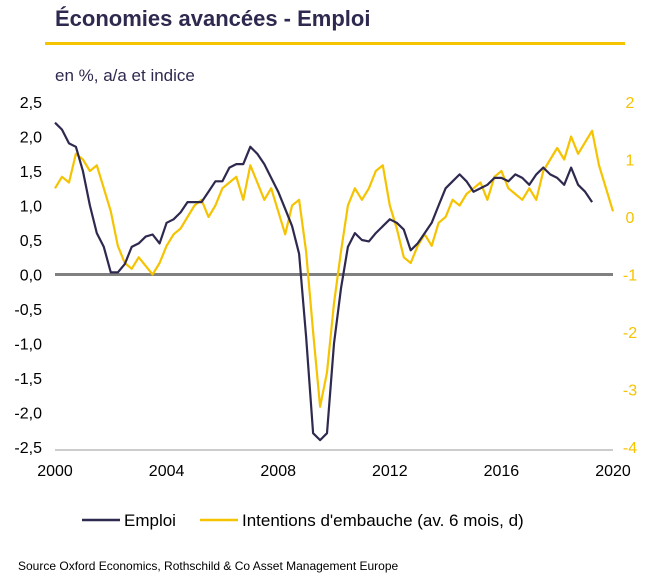  I want to click on right-tick-label: -4, so click(630, 448).